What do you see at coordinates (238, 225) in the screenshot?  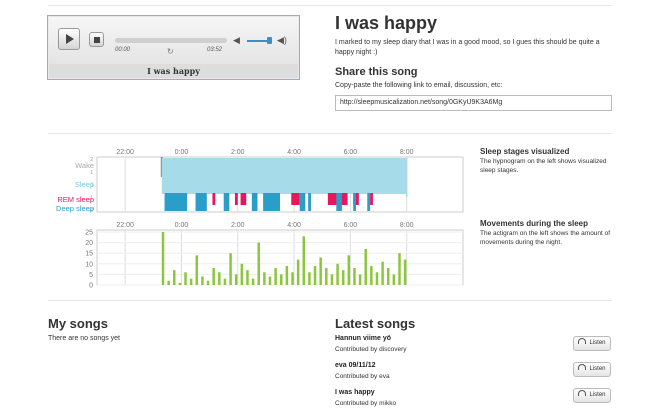 I see `actigram-time-label: 2:00` at bounding box center [238, 225].